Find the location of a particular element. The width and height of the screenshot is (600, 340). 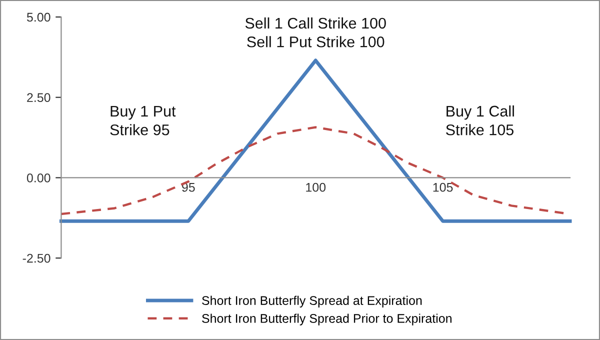

x-tick-label: 105 is located at coordinates (443, 187).